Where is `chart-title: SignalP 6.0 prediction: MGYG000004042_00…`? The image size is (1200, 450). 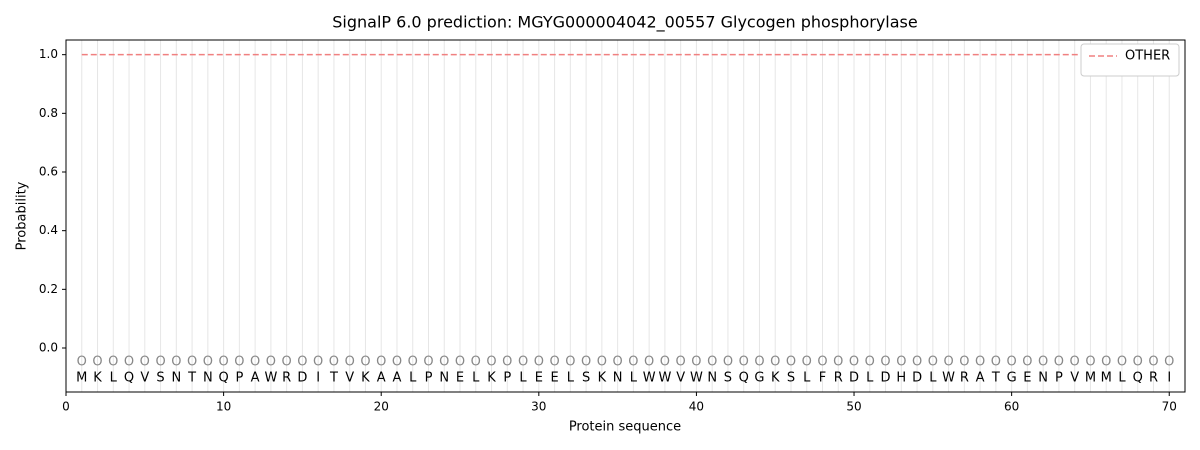 chart-title: SignalP 6.0 prediction: MGYG000004042_00… is located at coordinates (624, 23).